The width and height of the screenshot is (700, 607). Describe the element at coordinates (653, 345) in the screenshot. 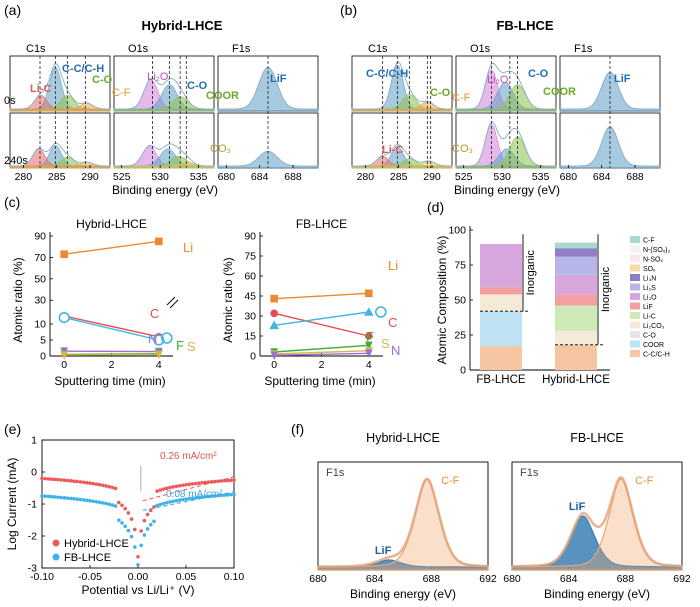

I see `chart-d-legend-label-11: COOR` at that location.